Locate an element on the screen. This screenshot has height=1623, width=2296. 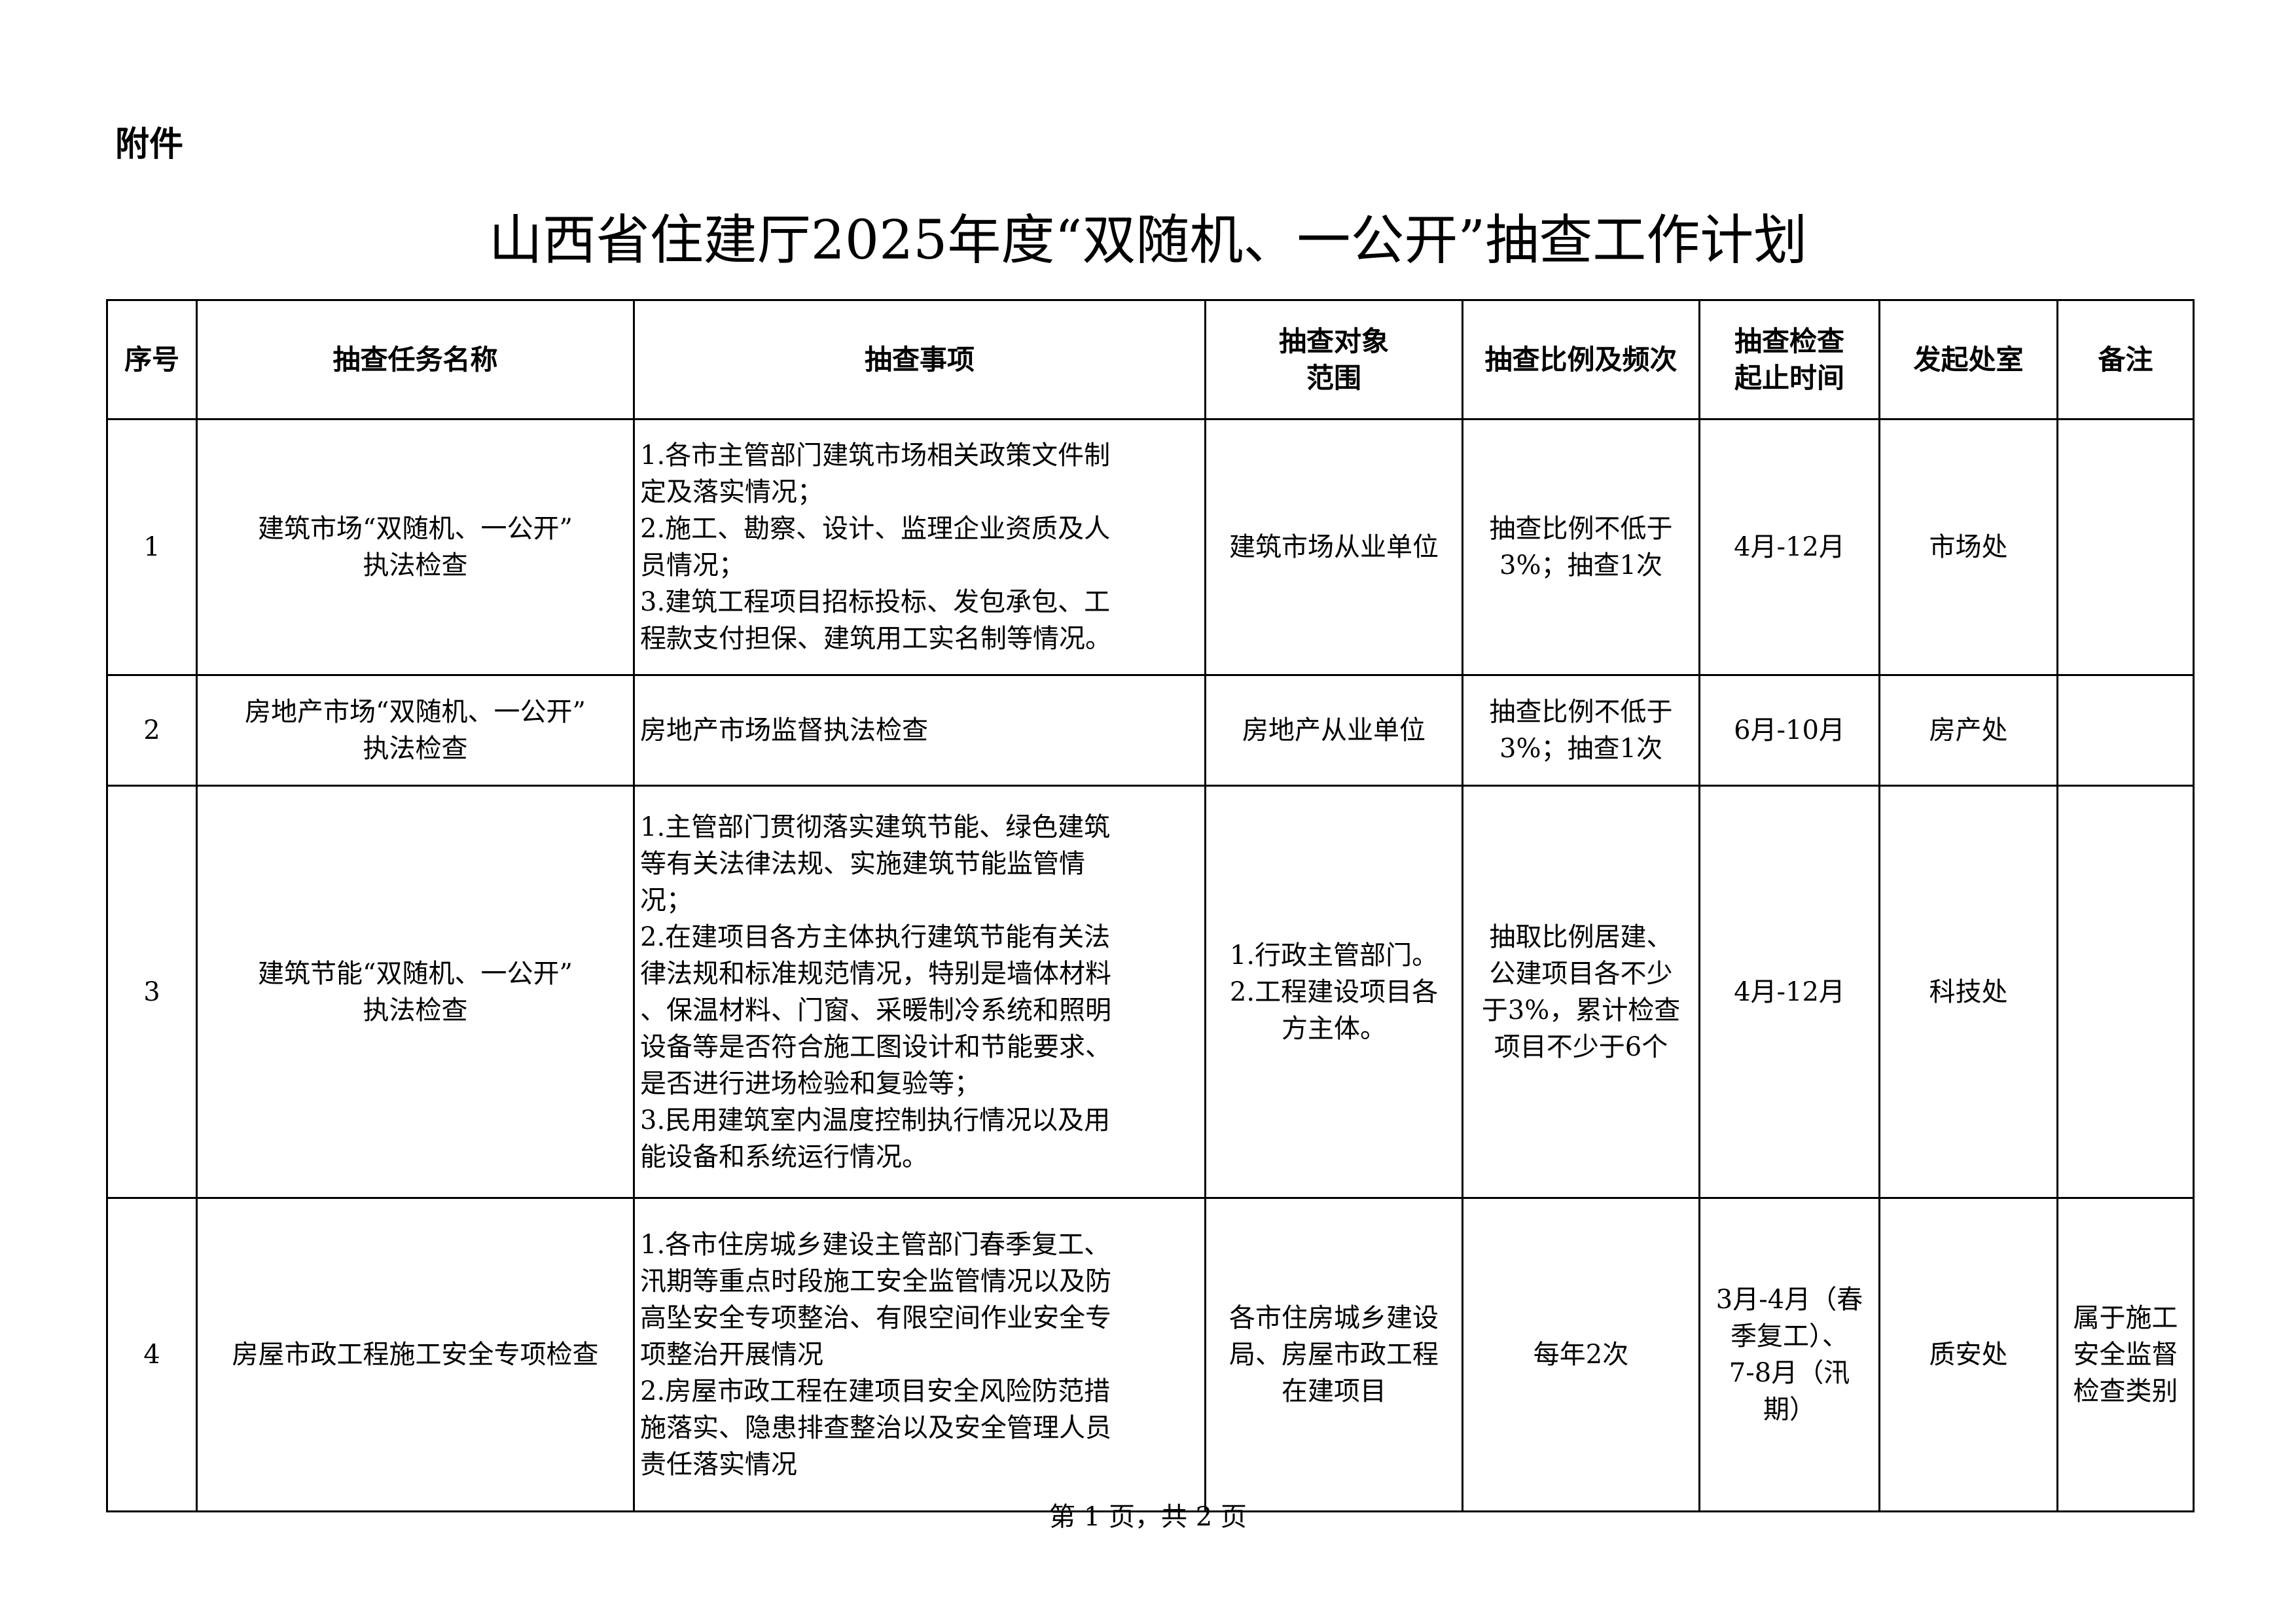
cell-no: 3 is located at coordinates (152, 992).